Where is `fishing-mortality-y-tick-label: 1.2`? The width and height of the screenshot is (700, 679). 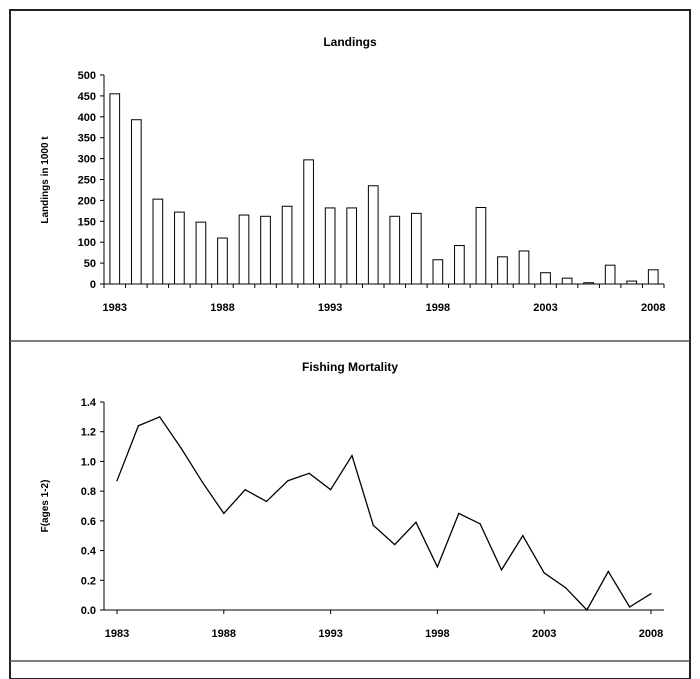 fishing-mortality-y-tick-label: 1.2 is located at coordinates (88, 433).